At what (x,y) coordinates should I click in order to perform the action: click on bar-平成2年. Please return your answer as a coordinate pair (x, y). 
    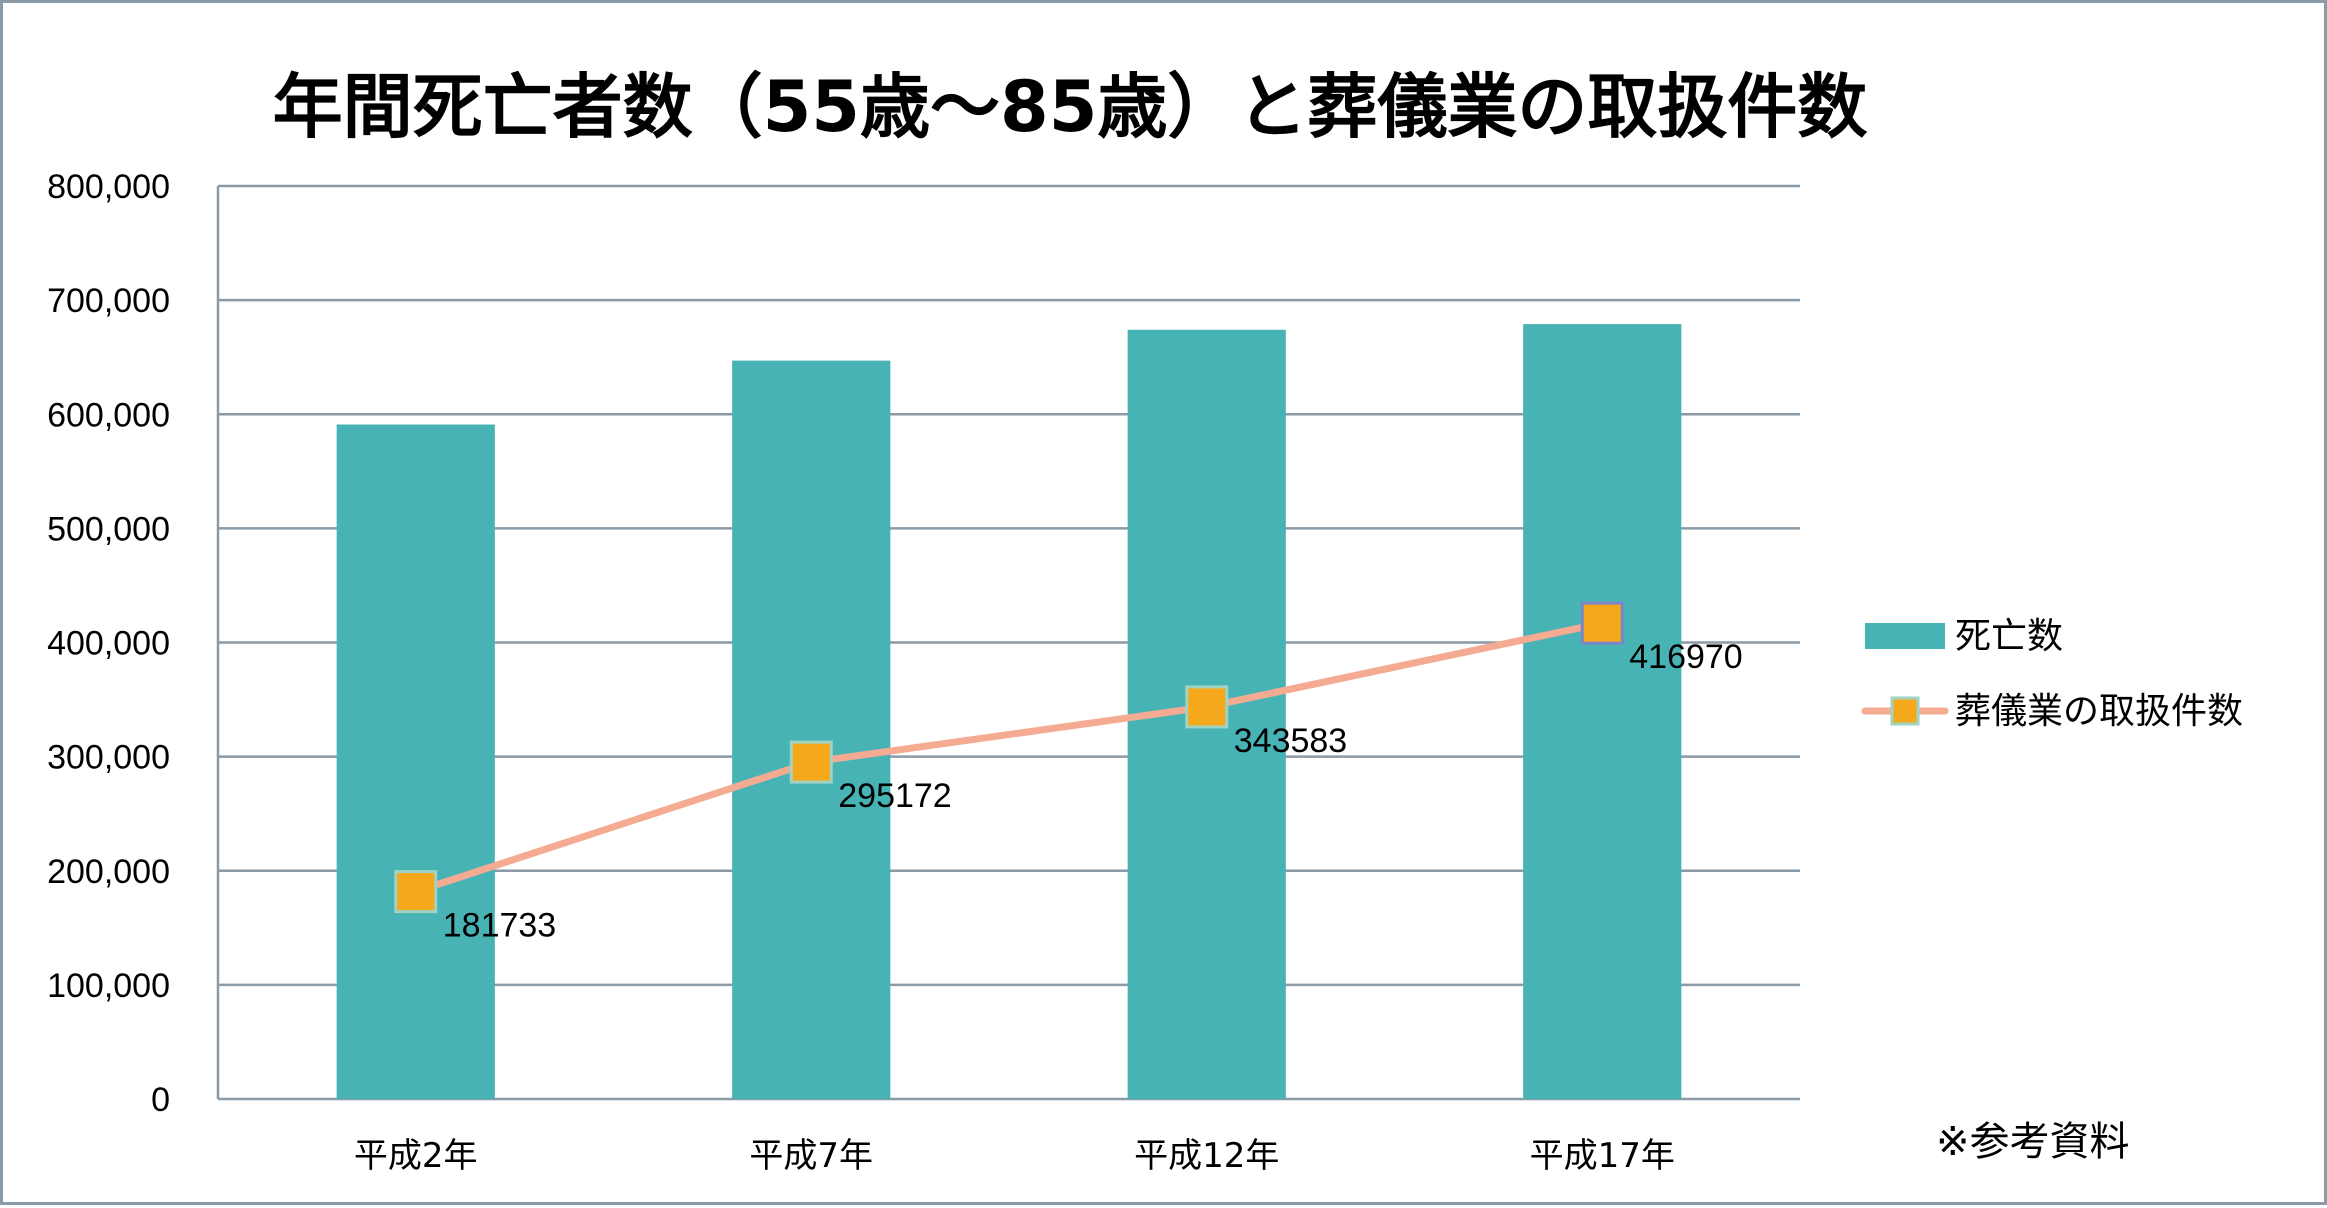
    Looking at the image, I should click on (415, 761).